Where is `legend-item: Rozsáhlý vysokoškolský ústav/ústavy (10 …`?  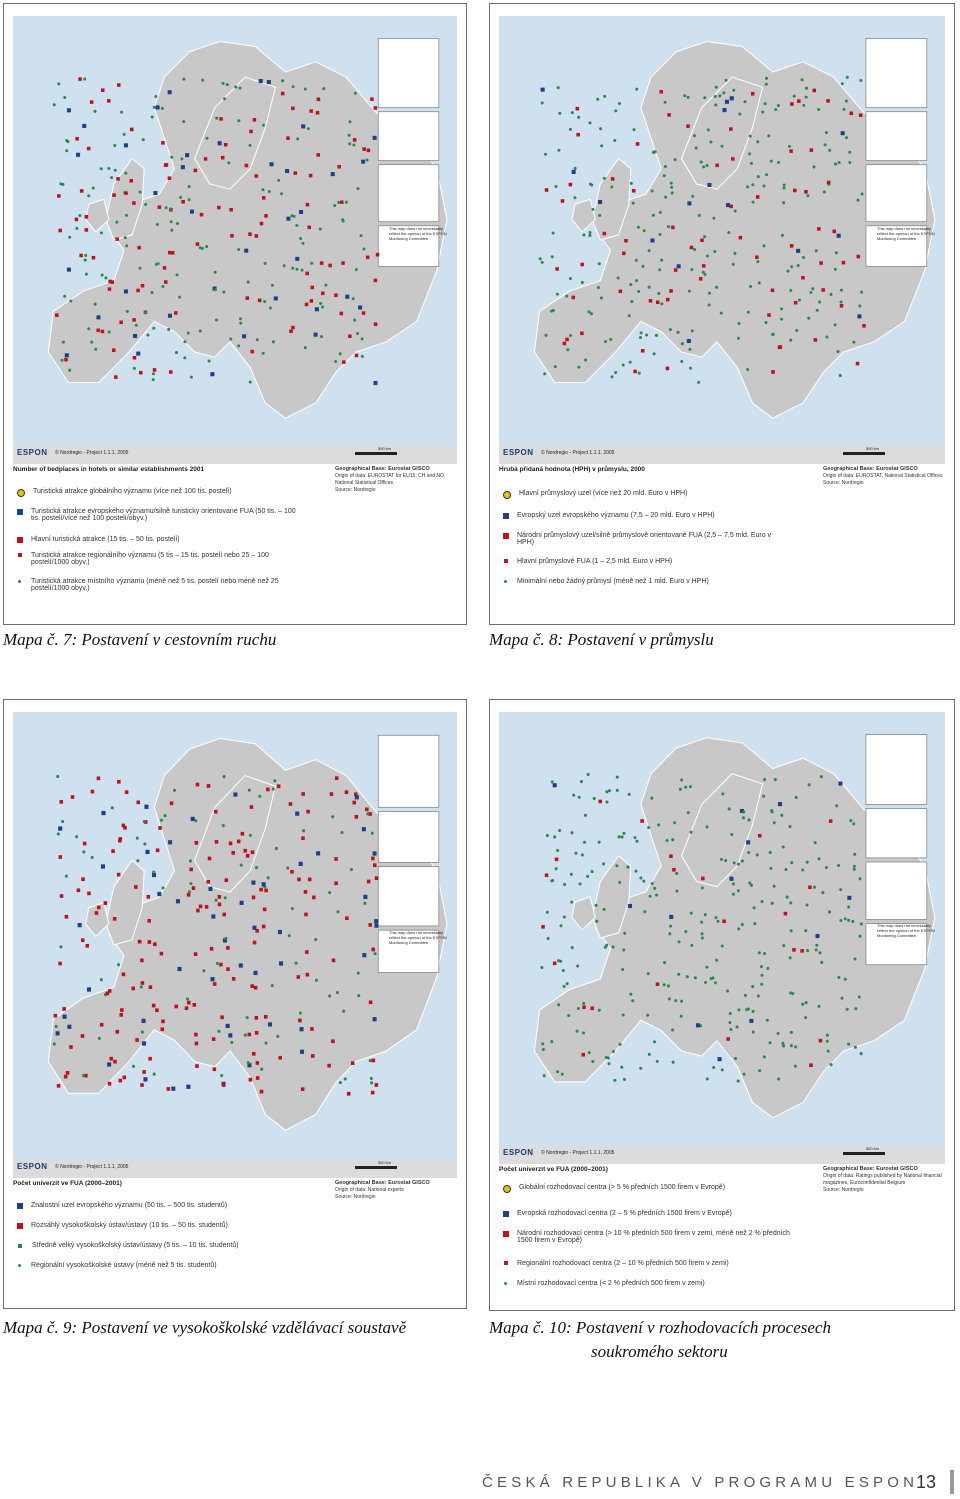
legend-item: Rozsáhlý vysokoškolský ústav/ústavy (10 … is located at coordinates (164, 1225).